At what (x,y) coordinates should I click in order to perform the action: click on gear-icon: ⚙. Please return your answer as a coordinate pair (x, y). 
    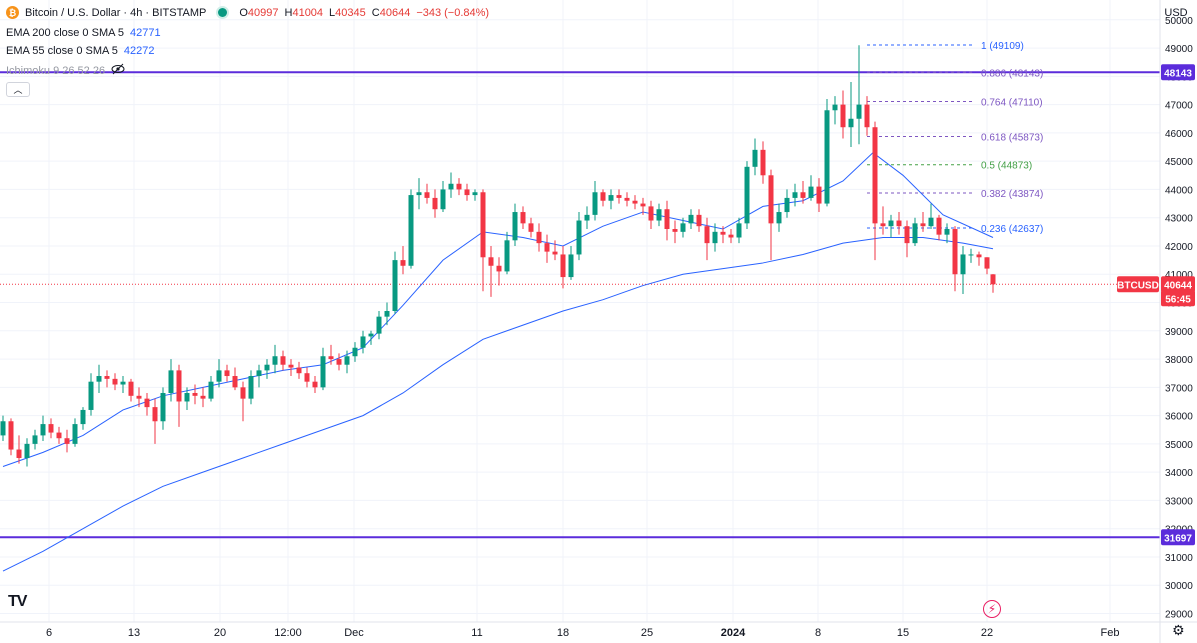
    Looking at the image, I should click on (1178, 630).